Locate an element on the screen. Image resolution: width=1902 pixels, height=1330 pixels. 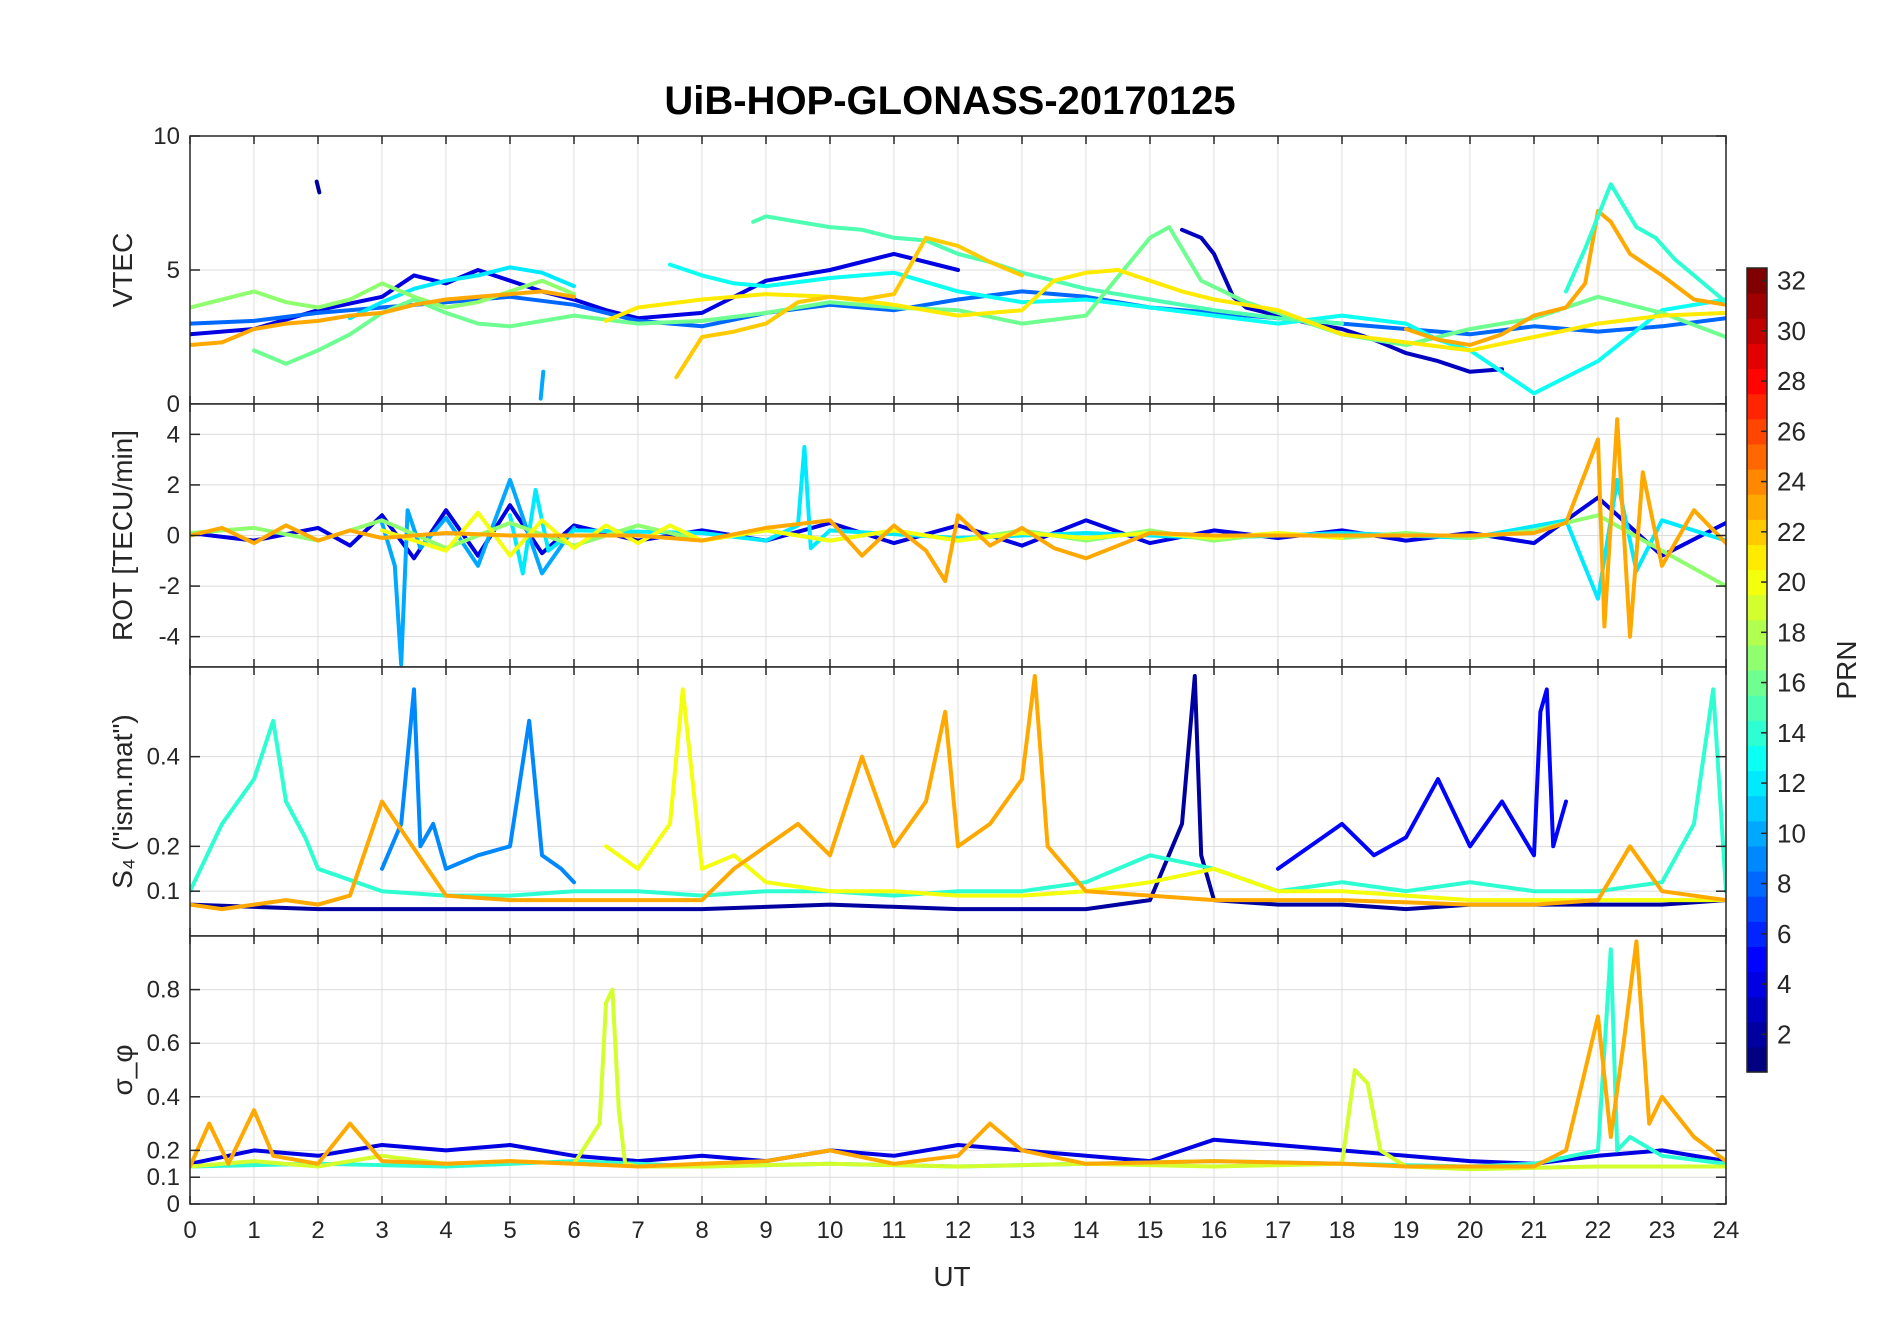
x-tick-label: 2 is located at coordinates (317, 1230).